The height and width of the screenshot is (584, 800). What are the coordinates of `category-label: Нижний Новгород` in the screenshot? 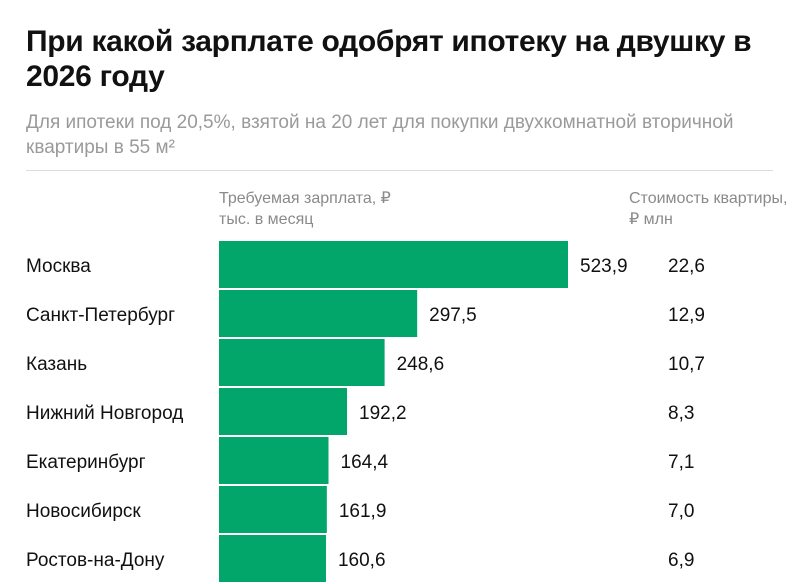 It's located at (104, 413).